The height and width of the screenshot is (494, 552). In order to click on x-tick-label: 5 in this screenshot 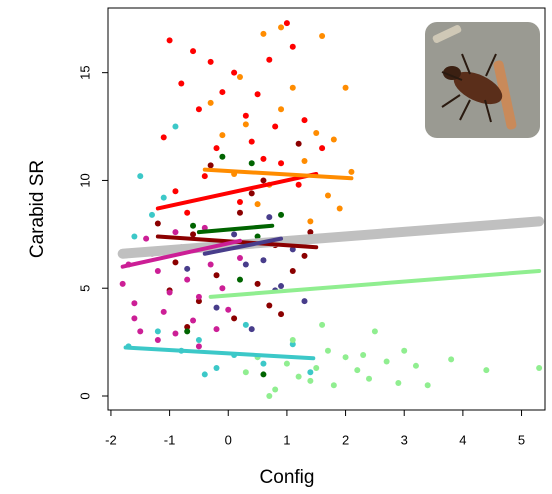, I will do `click(521, 439)`.